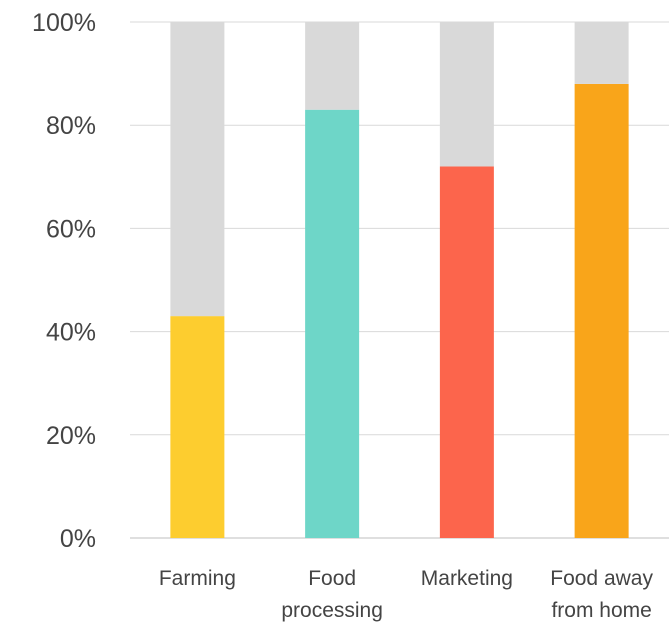 This screenshot has height=624, width=669. Describe the element at coordinates (71, 333) in the screenshot. I see `y-tick-label: 40%` at that location.